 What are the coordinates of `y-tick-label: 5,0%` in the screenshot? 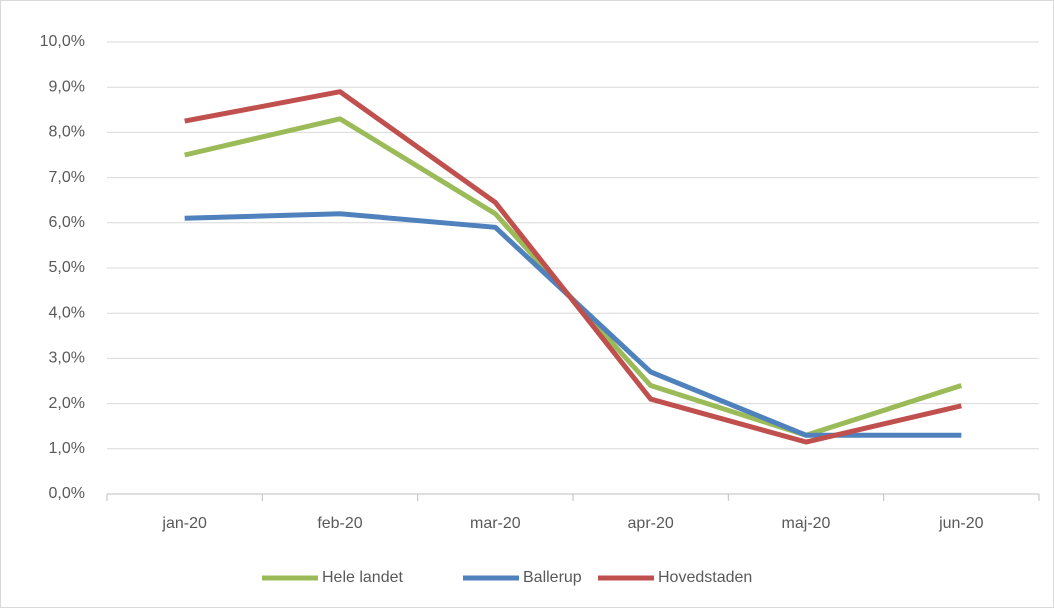 It's located at (67, 267).